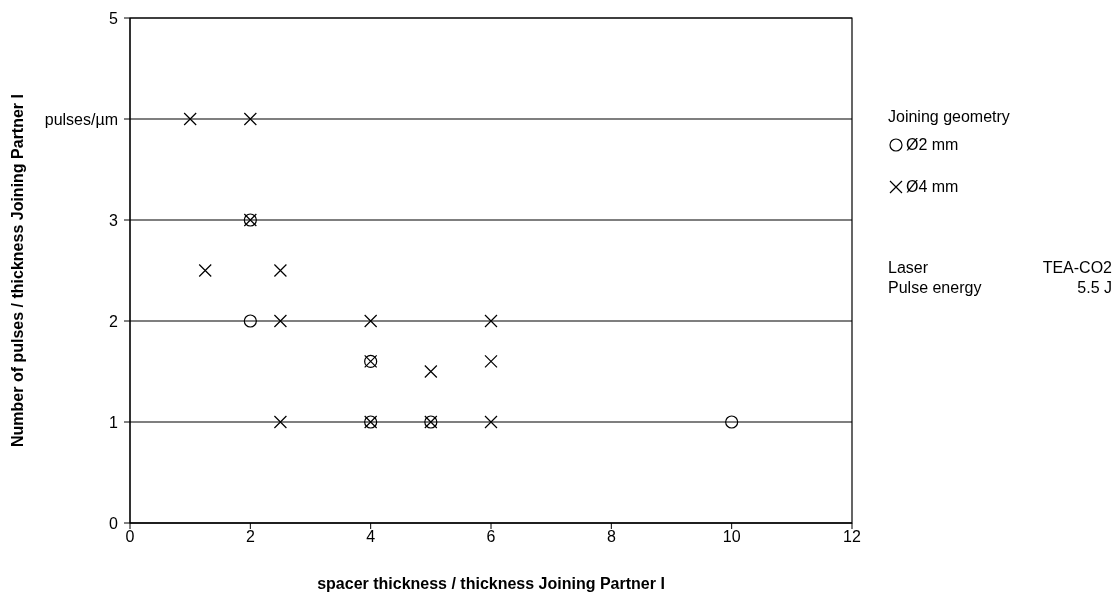 Image resolution: width=1118 pixels, height=607 pixels. I want to click on y-tick-label: 0, so click(114, 523).